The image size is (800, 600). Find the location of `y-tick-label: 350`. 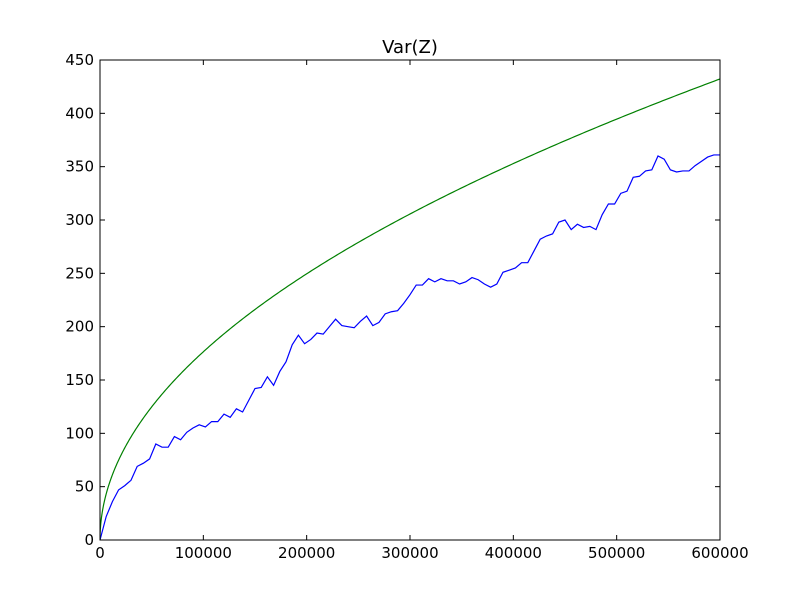

y-tick-label: 350 is located at coordinates (79, 167).